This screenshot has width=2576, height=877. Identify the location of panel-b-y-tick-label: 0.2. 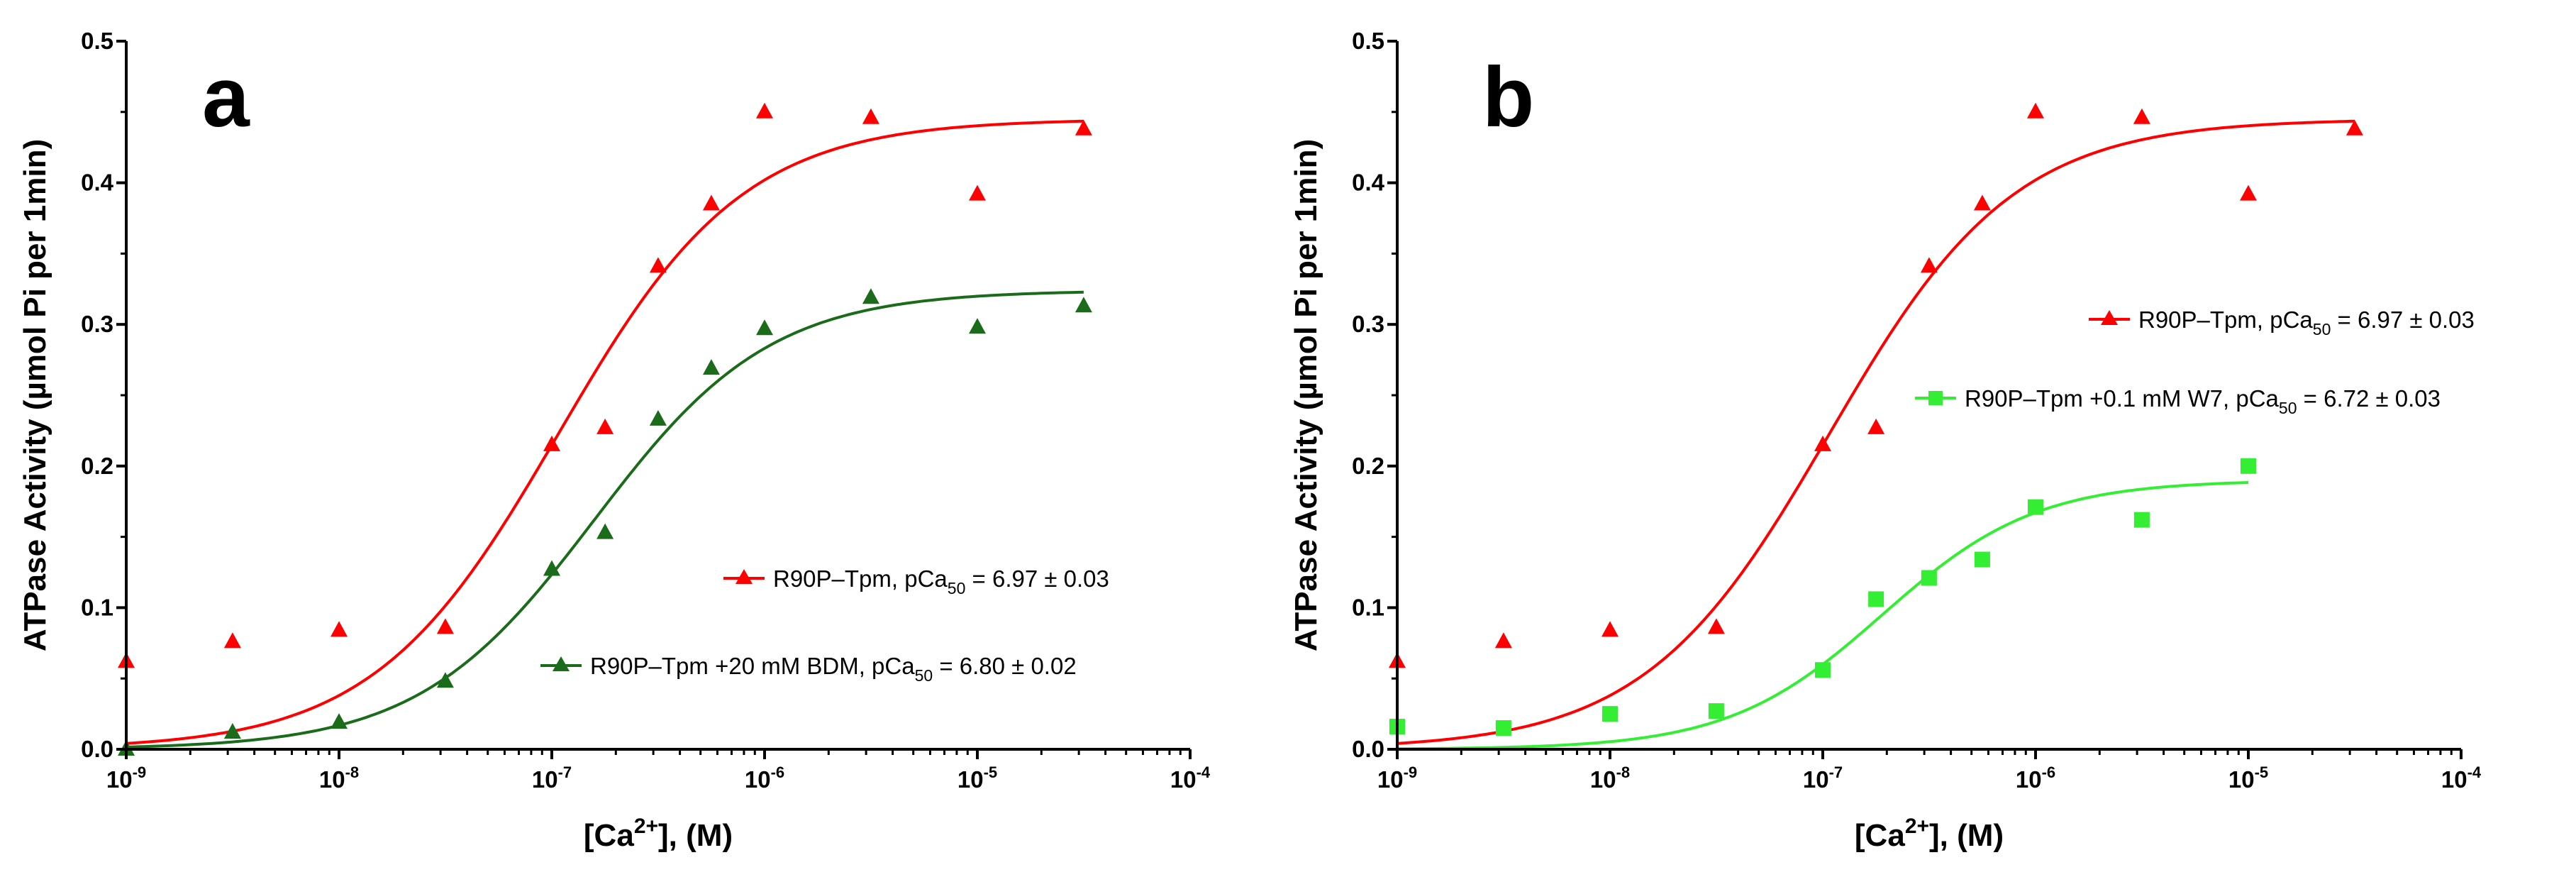
(1368, 466).